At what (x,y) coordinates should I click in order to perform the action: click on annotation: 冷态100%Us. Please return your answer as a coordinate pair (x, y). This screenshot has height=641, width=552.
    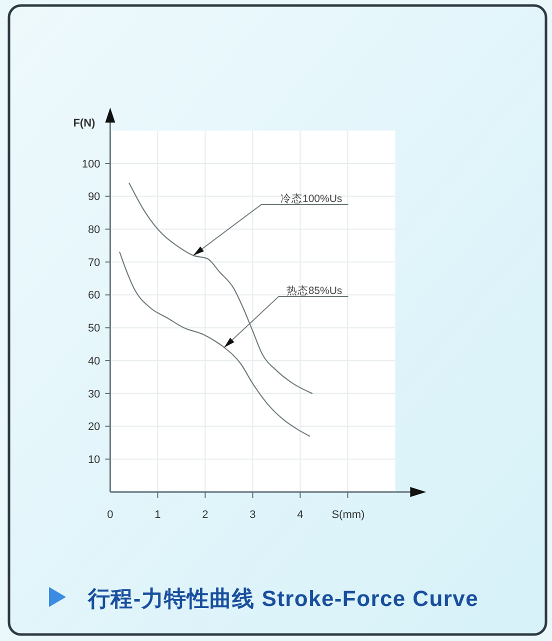
    Looking at the image, I should click on (311, 198).